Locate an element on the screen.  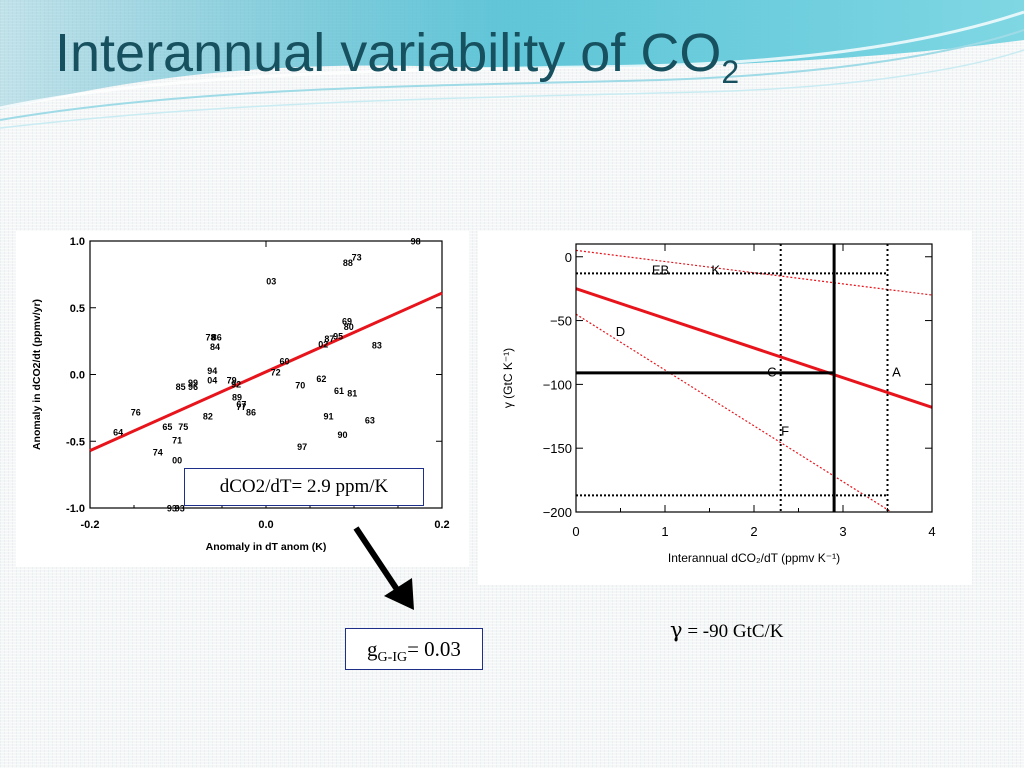
down-arrow is located at coordinates (383, 568).